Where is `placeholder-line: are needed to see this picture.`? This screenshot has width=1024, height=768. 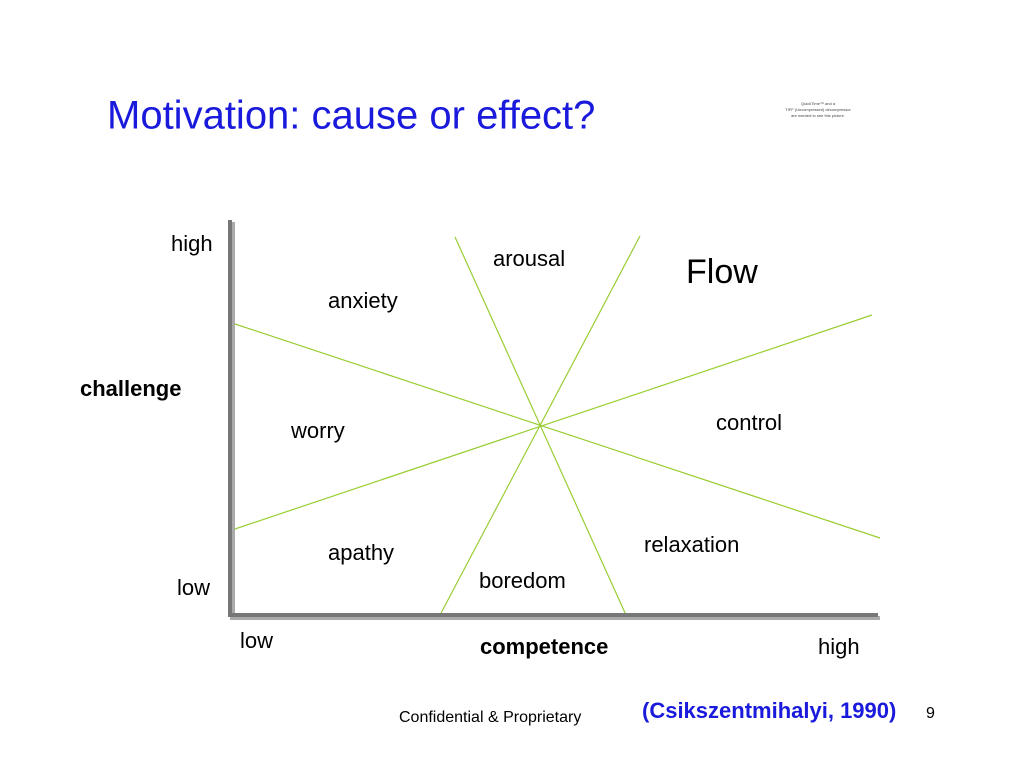 placeholder-line: are needed to see this picture. is located at coordinates (818, 115).